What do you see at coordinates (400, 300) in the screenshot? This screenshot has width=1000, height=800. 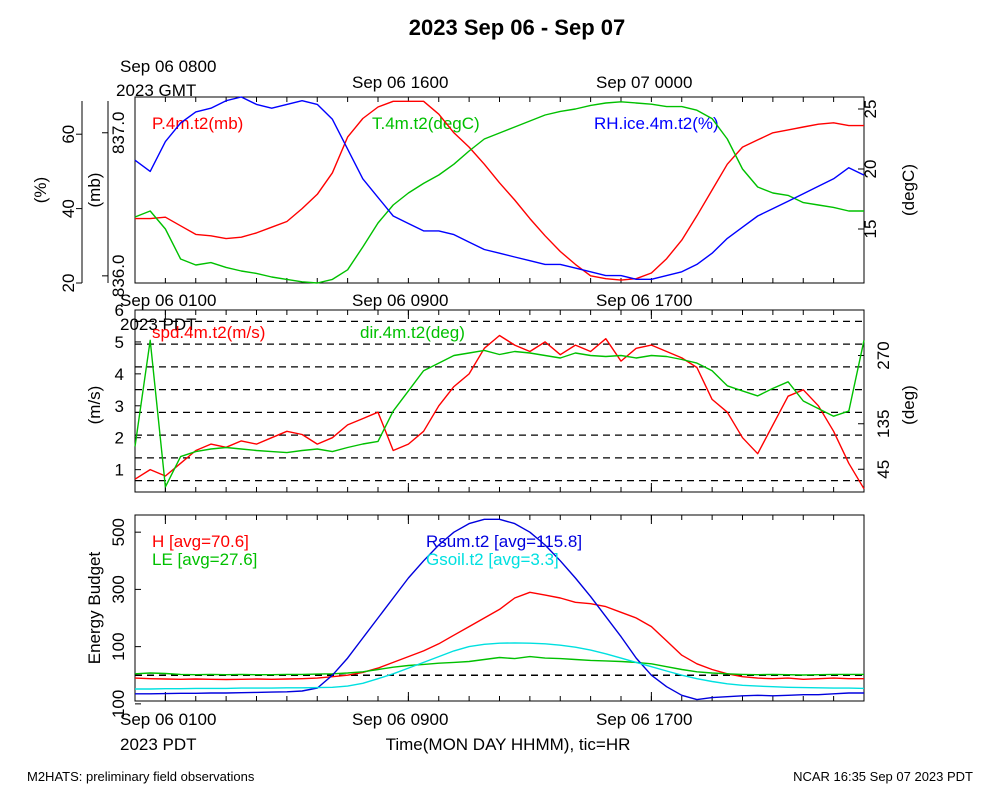 I see `pdt-label-2-top: Sep 06 0900` at bounding box center [400, 300].